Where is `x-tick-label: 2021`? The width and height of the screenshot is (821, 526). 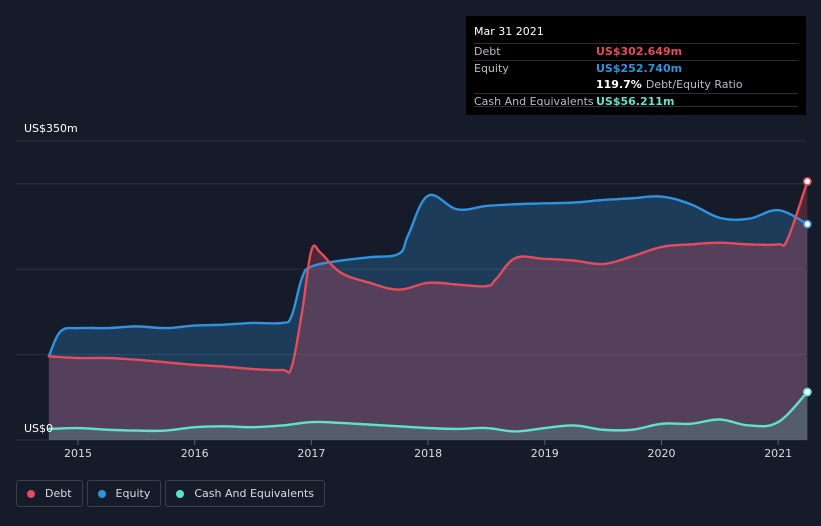
x-tick-label: 2021 is located at coordinates (778, 453).